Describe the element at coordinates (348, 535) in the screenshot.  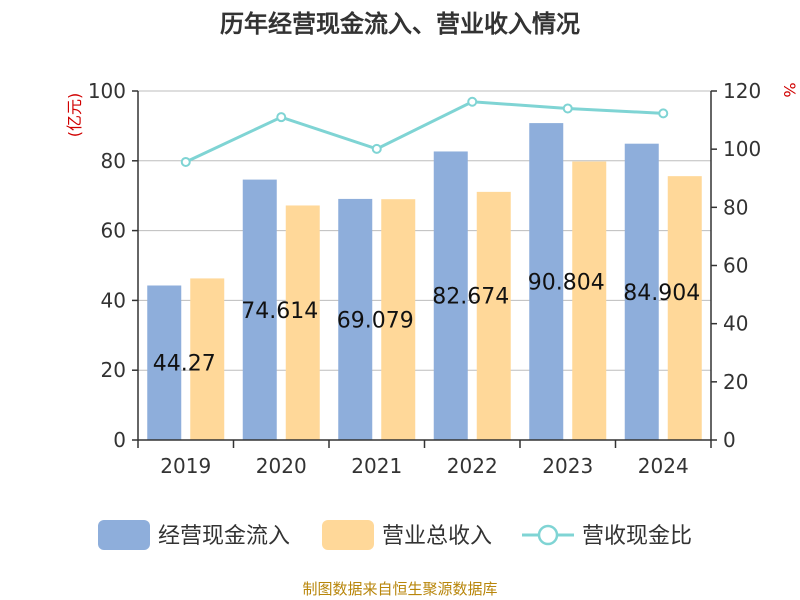
I see `legend-swatch-revenue` at that location.